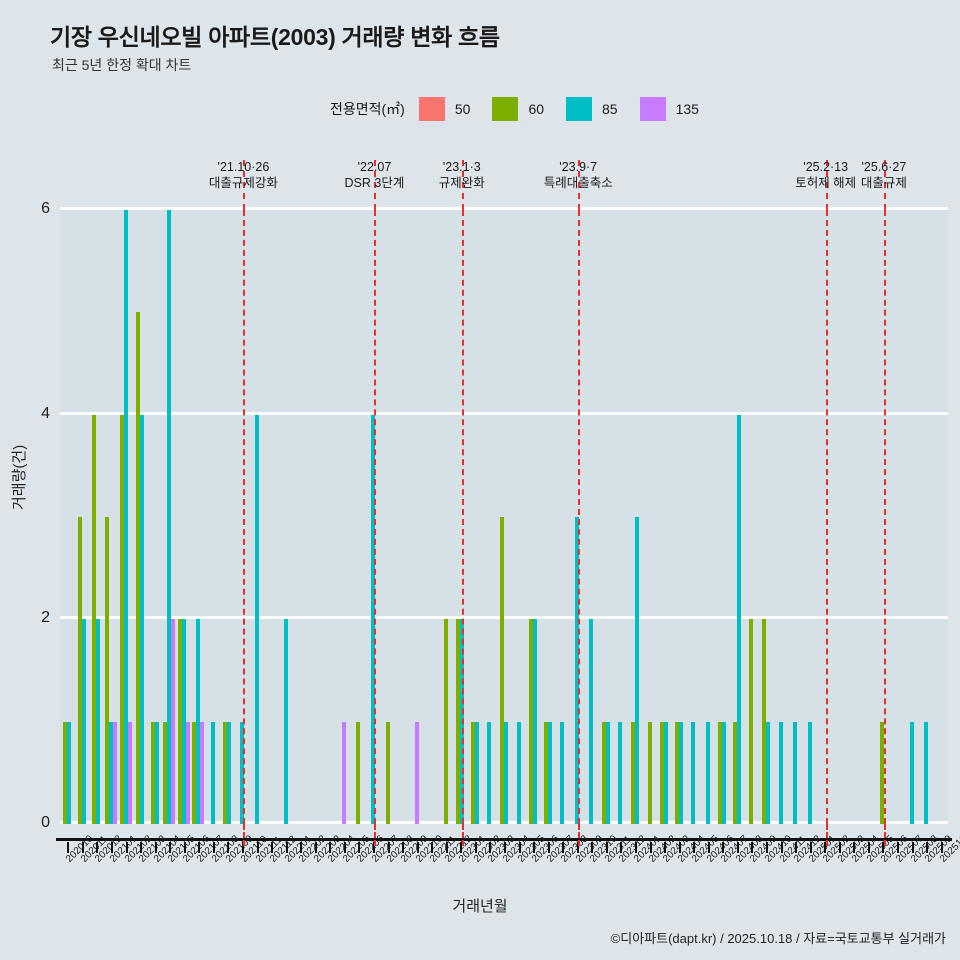  I want to click on legend-item-50: 50, so click(455, 109).